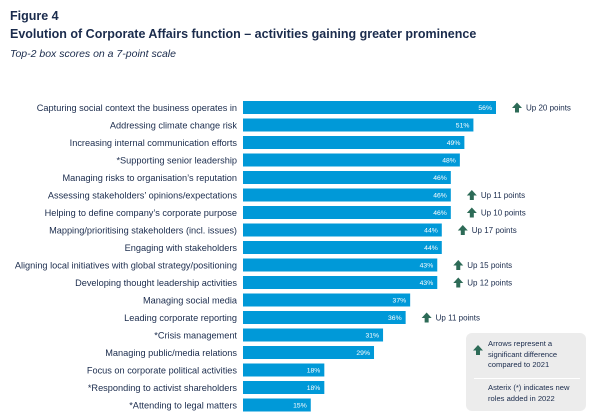 This screenshot has height=416, width=600. What do you see at coordinates (34, 16) in the screenshot?
I see `figure-label: Figure 4` at bounding box center [34, 16].